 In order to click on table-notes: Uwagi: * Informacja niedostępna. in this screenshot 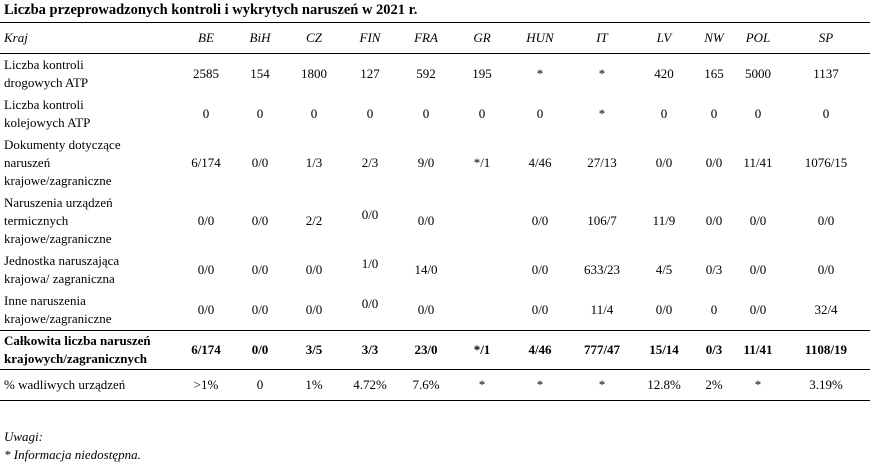, I will do `click(72, 446)`.